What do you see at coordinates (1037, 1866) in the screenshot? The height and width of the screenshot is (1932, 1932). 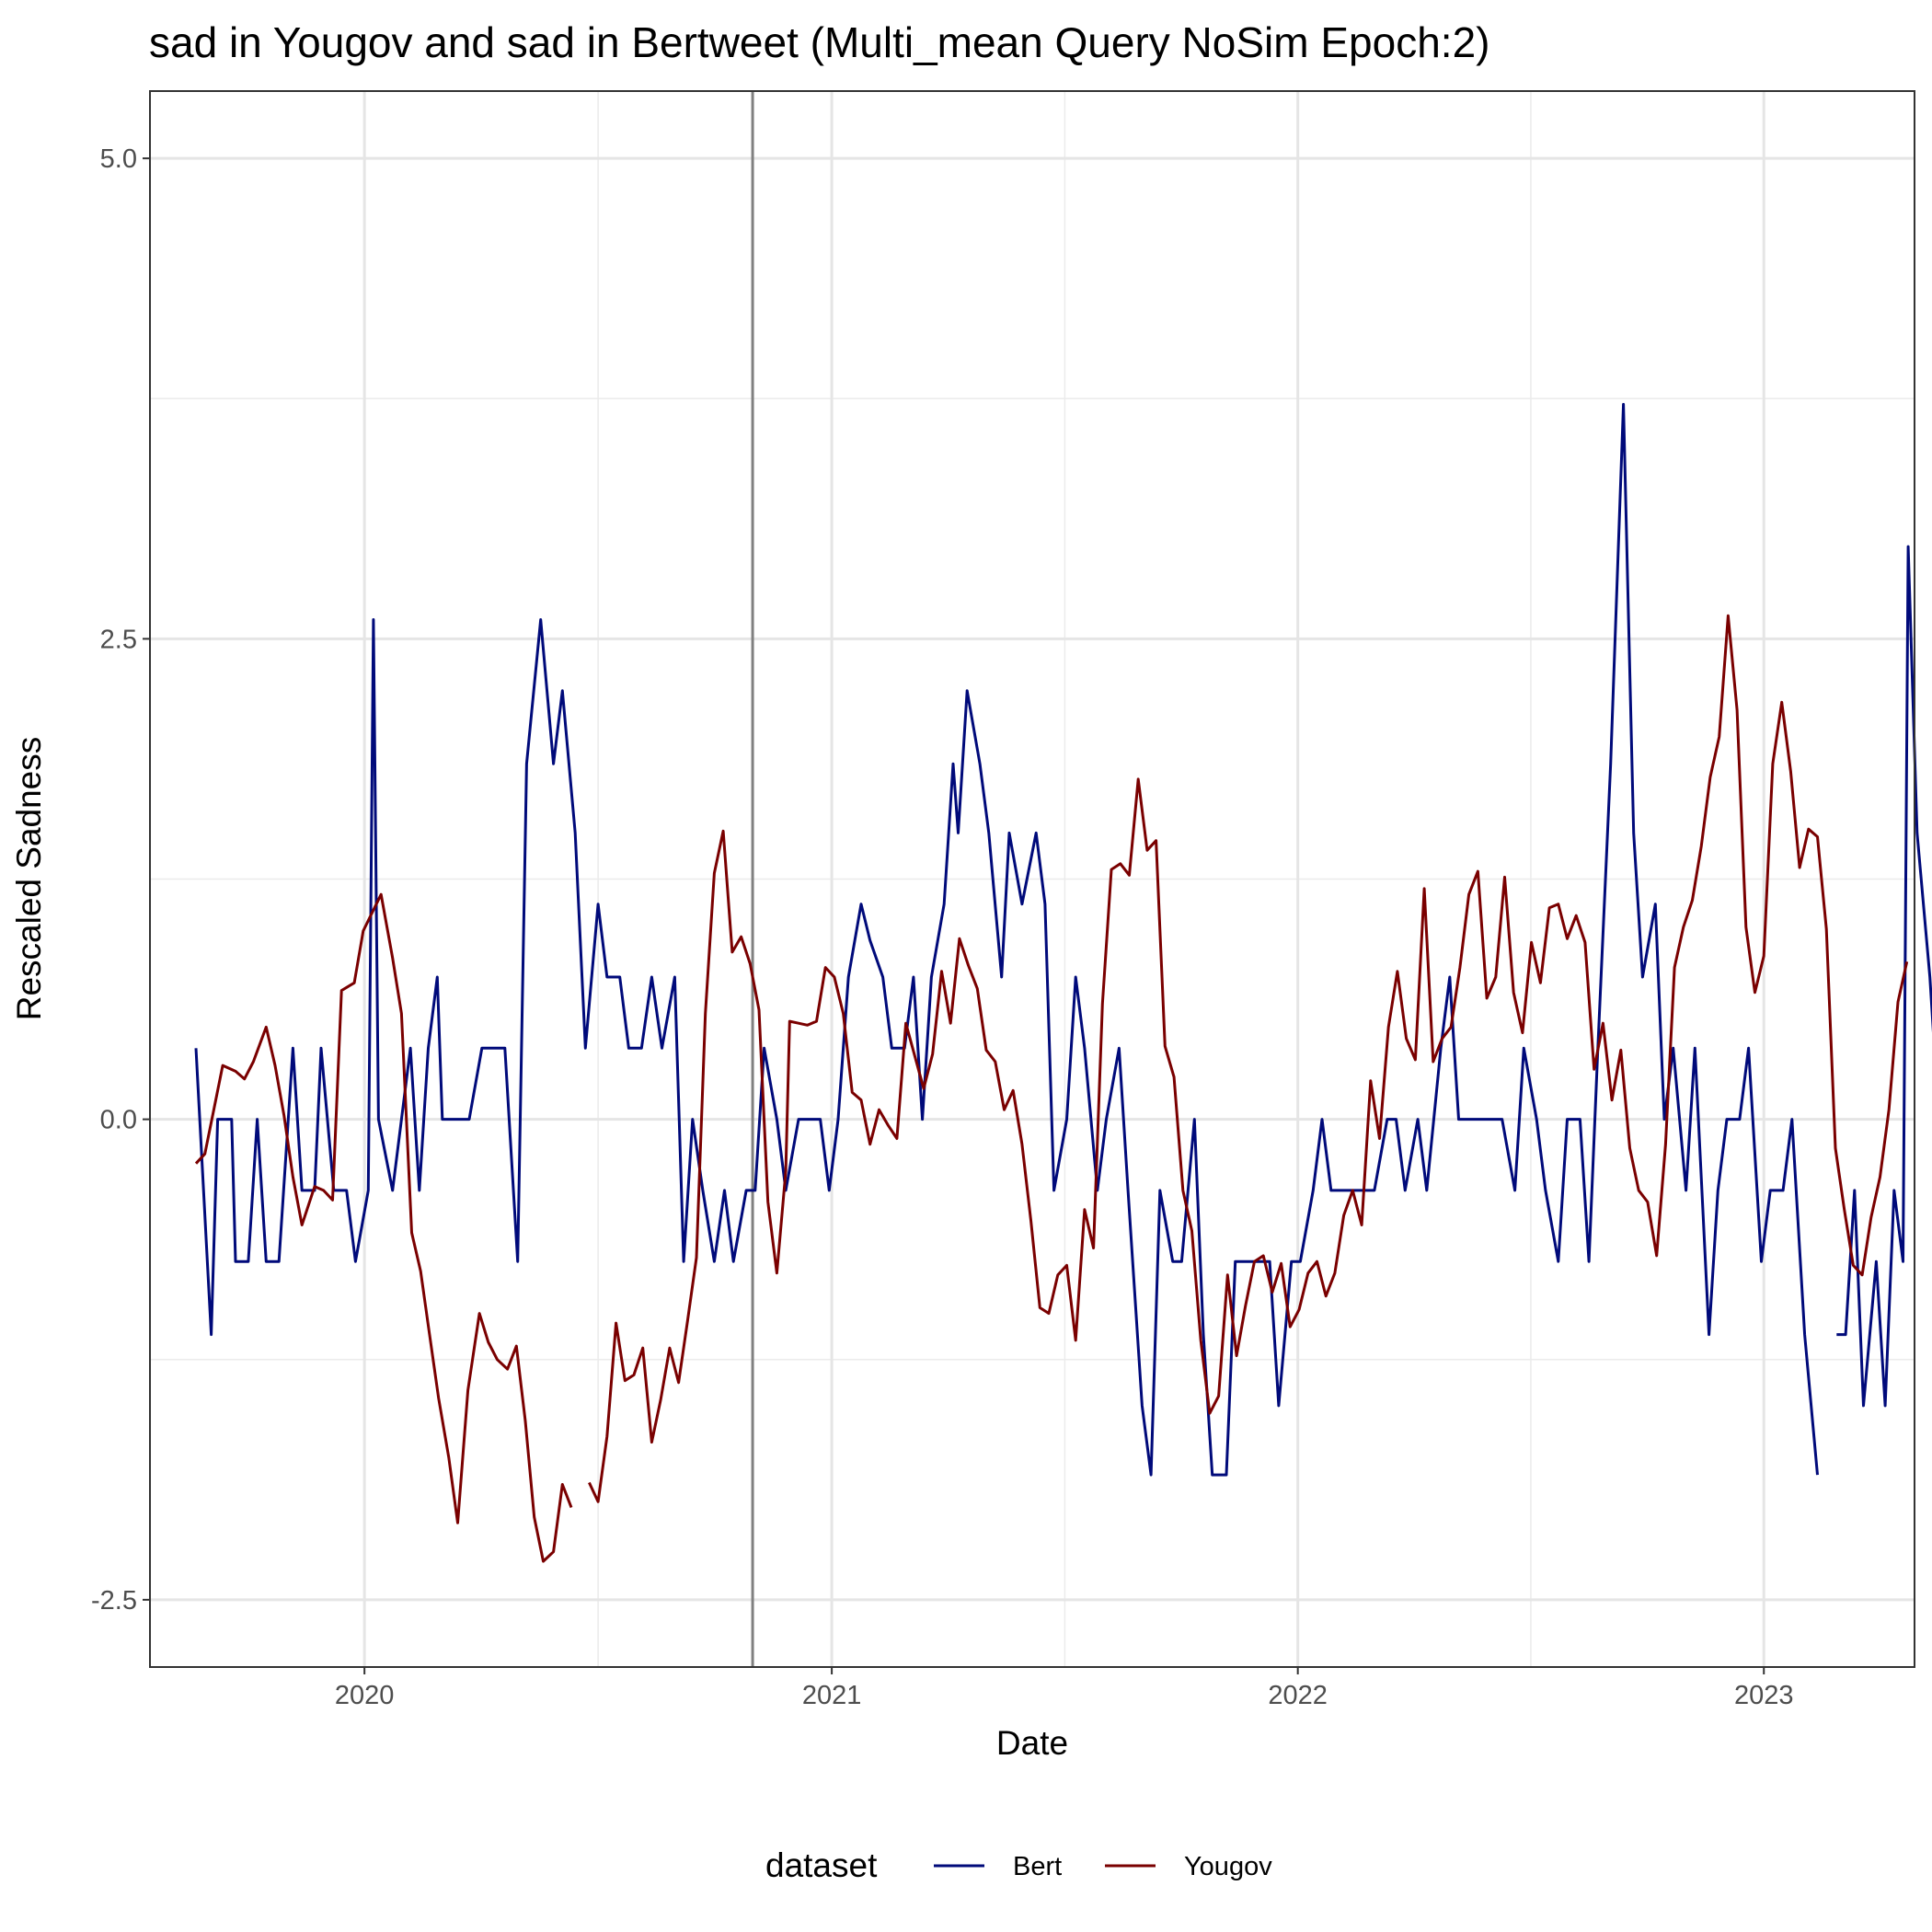 I see `legend-label-bert: Bert` at bounding box center [1037, 1866].